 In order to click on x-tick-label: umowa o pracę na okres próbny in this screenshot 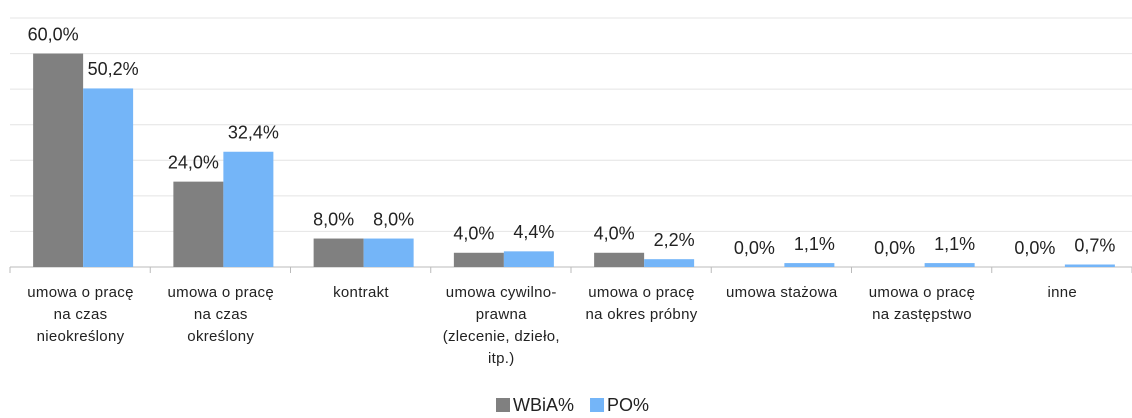, I will do `click(641, 303)`.